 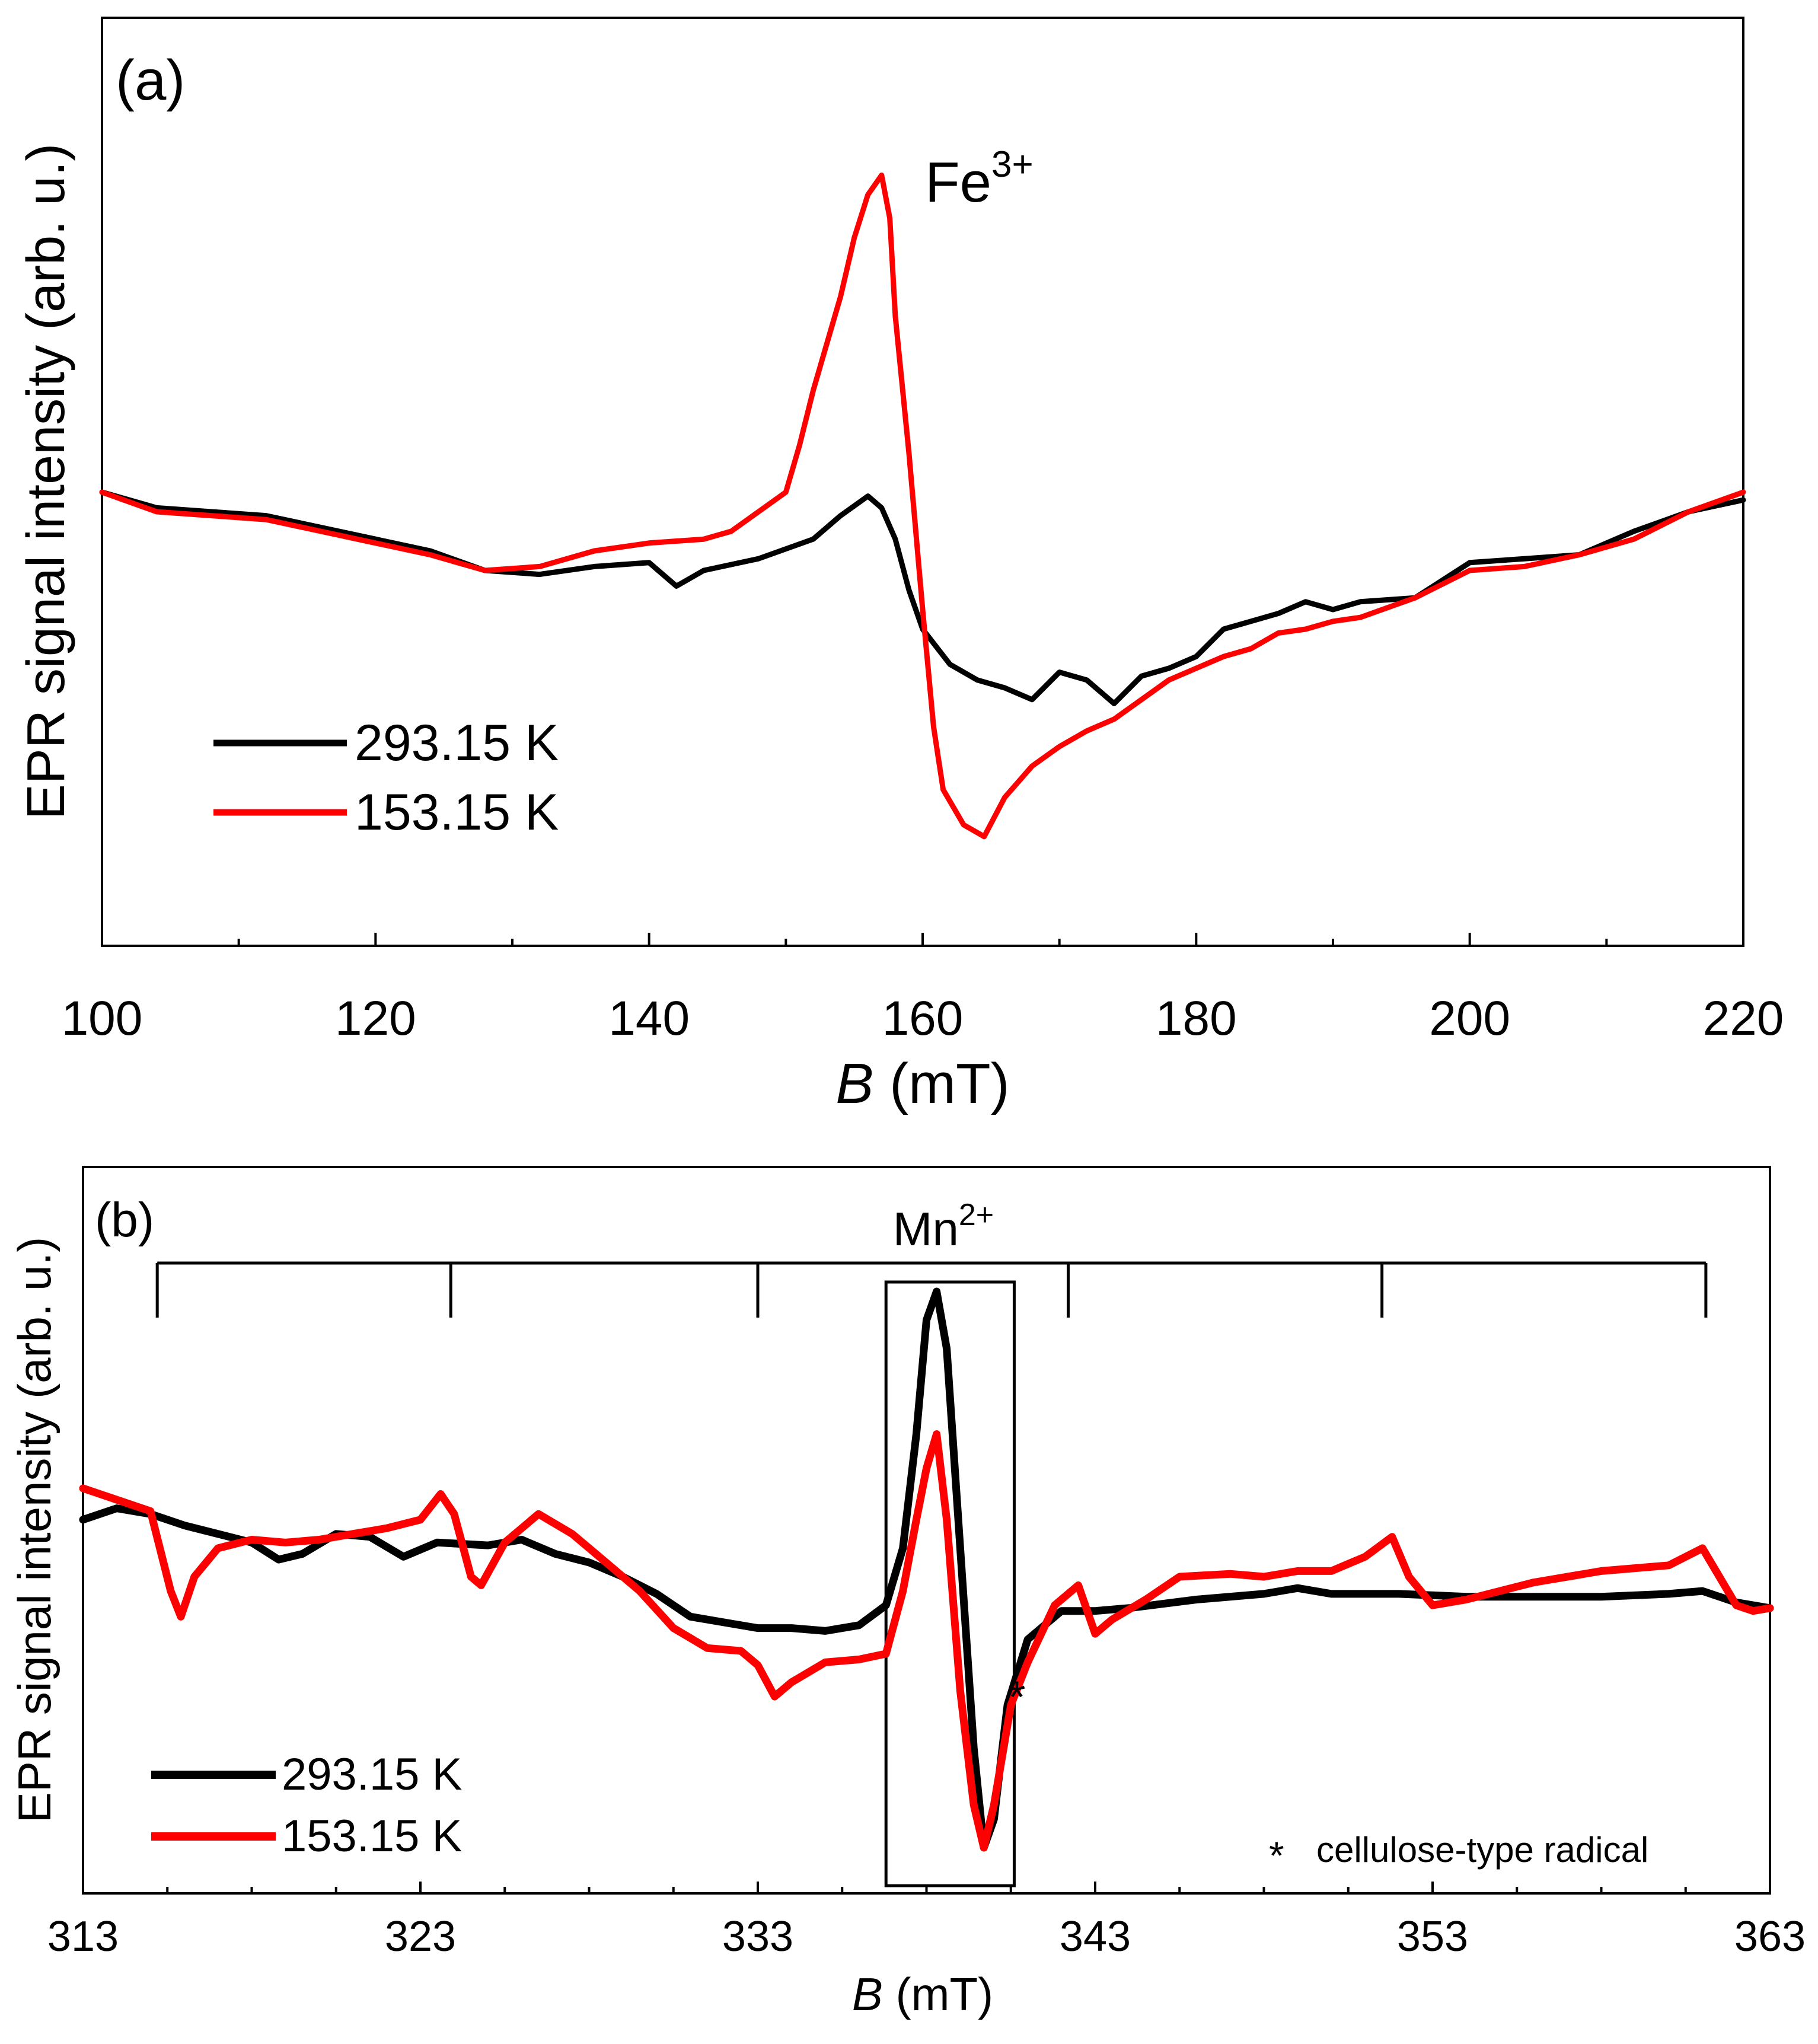 What do you see at coordinates (47, 481) in the screenshot?
I see `panel-a-y-axis-title: EPR signal intensity (arb. u.)` at bounding box center [47, 481].